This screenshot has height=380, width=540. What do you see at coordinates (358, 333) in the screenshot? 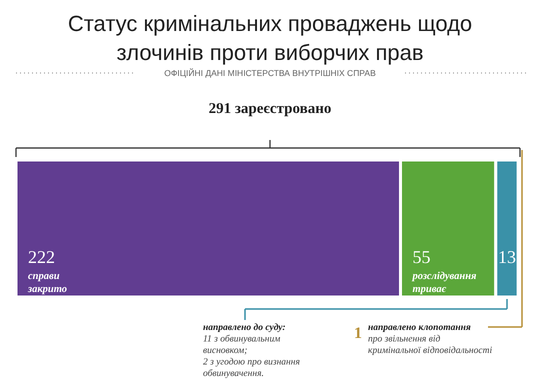
I see `text: 1` at bounding box center [358, 333].